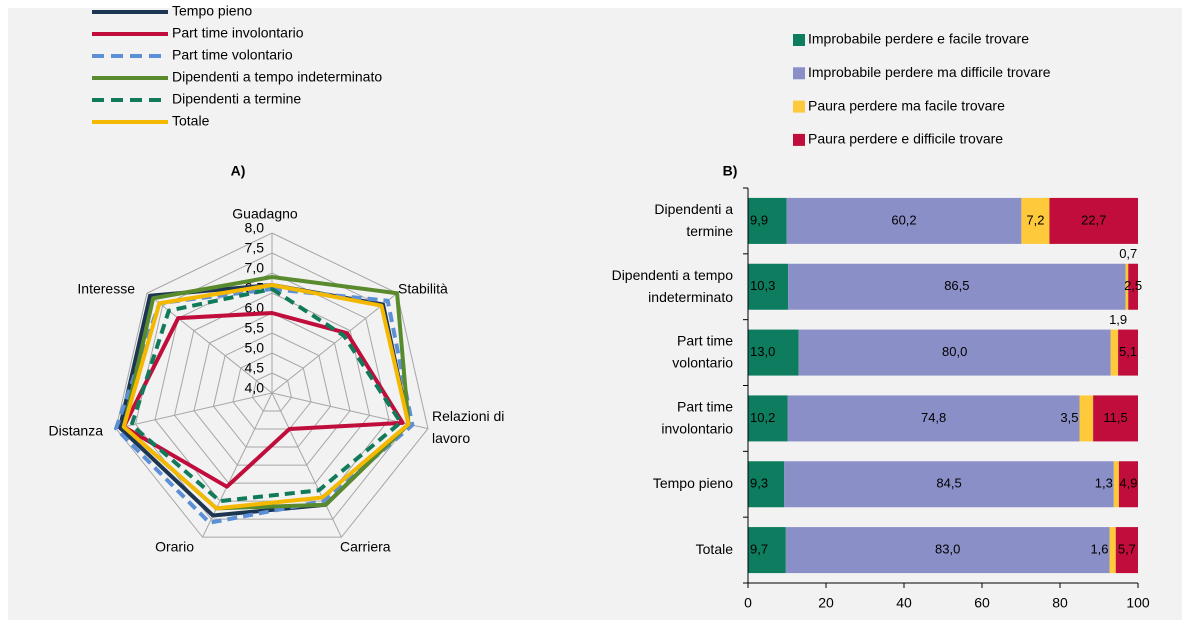  What do you see at coordinates (762, 417) in the screenshot?
I see `value-label: 10,2` at bounding box center [762, 417].